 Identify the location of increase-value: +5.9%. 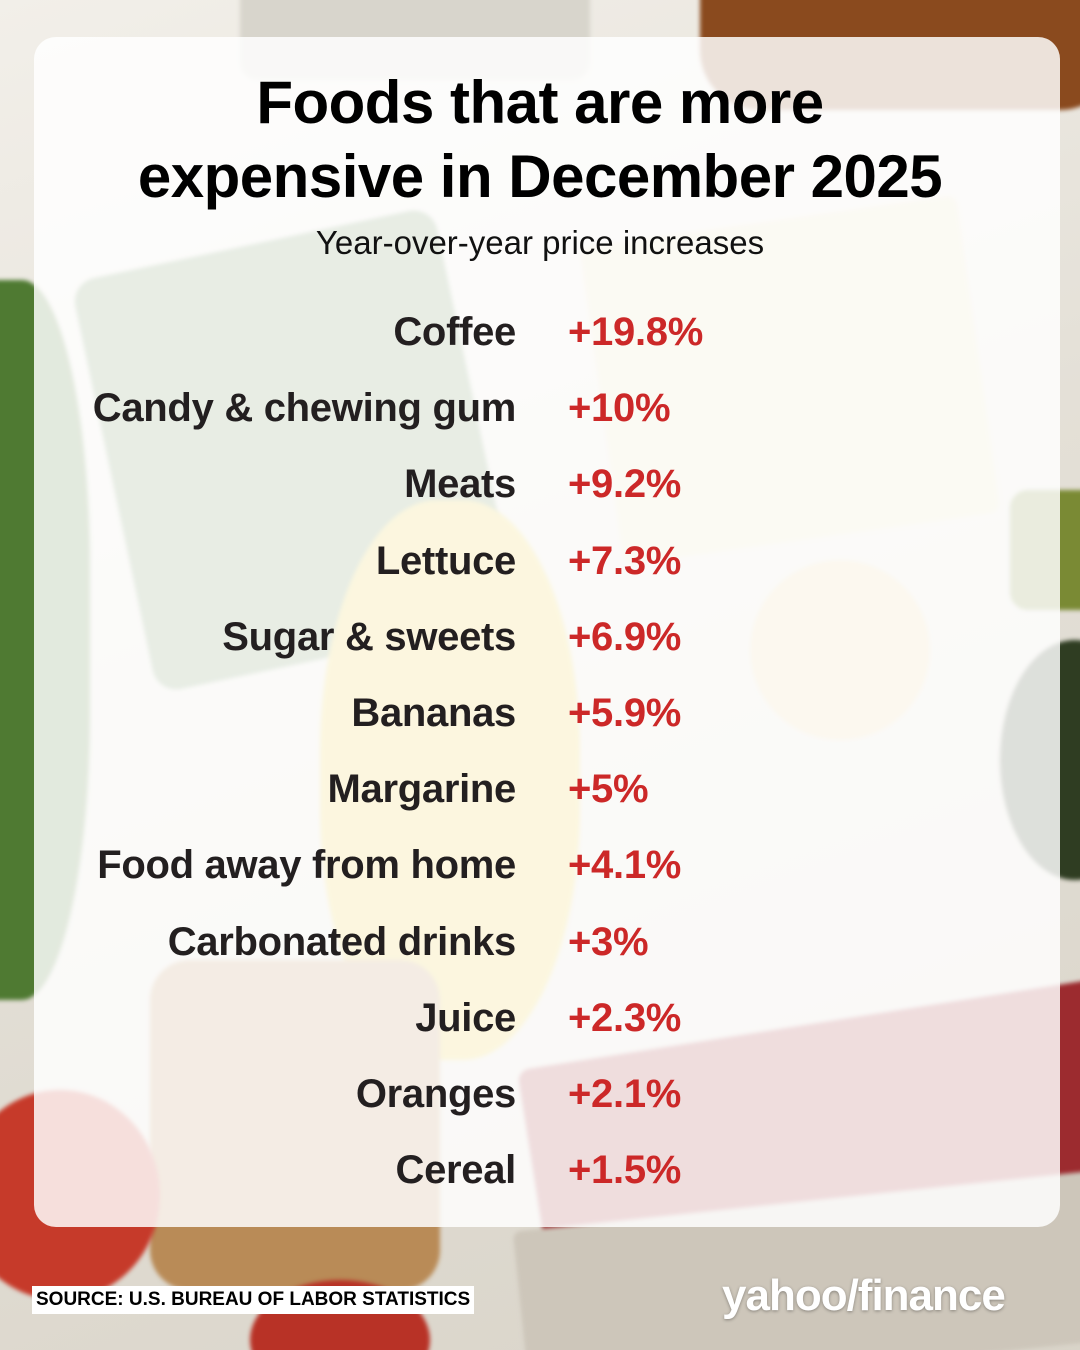
(625, 713).